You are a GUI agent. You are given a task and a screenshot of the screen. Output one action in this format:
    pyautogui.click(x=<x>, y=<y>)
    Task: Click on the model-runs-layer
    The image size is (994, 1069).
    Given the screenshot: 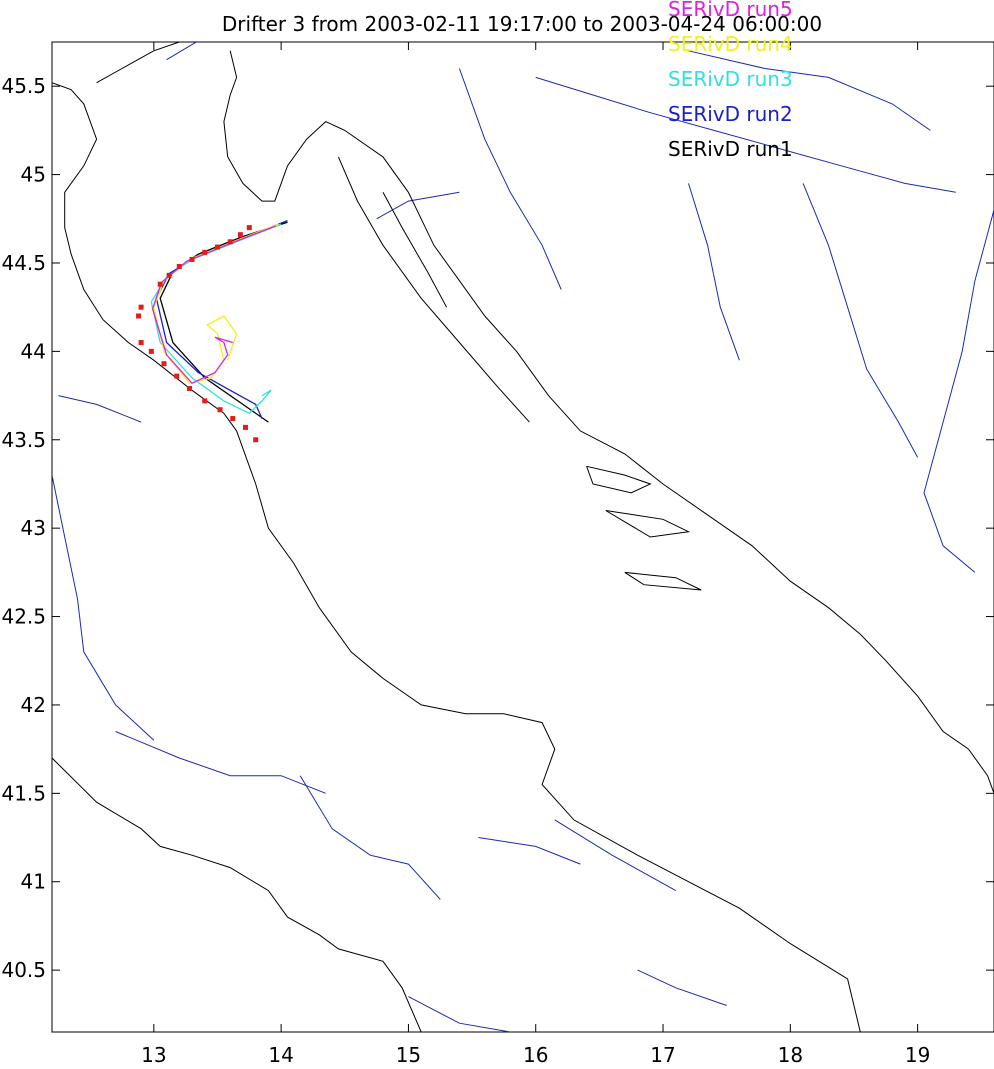 What is the action you would take?
    pyautogui.click(x=219, y=321)
    